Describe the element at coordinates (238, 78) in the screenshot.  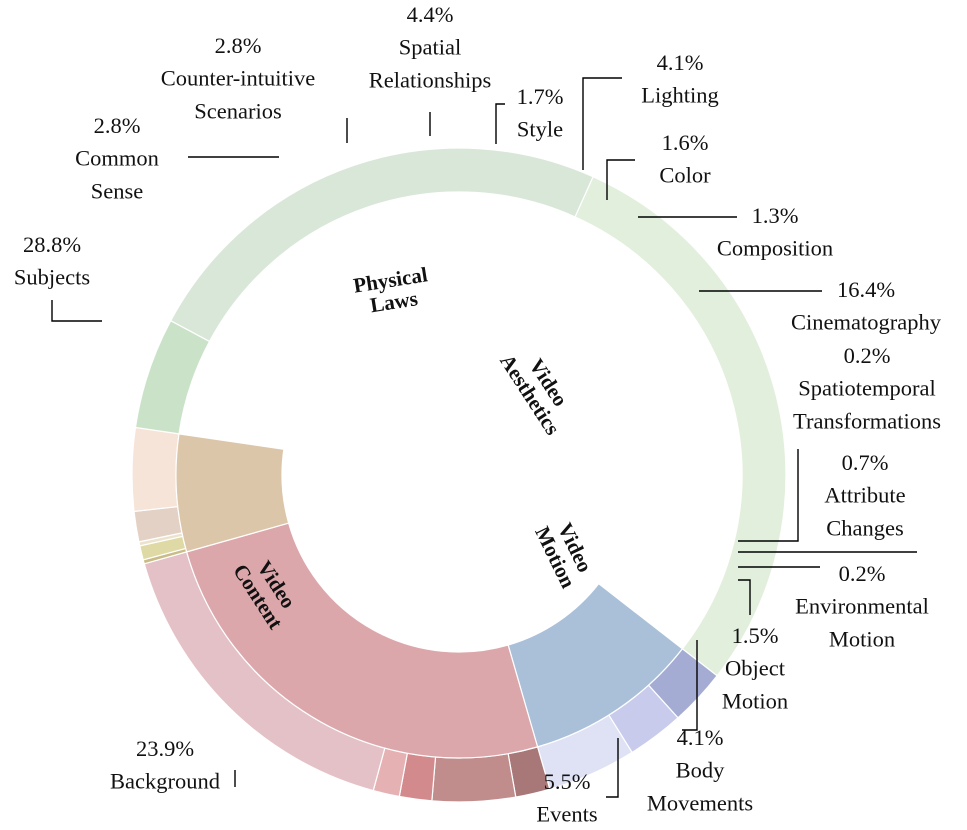
I see `label-counter-intuitive-scenarios: 2.8% Counter-intuitive Scenarios` at that location.